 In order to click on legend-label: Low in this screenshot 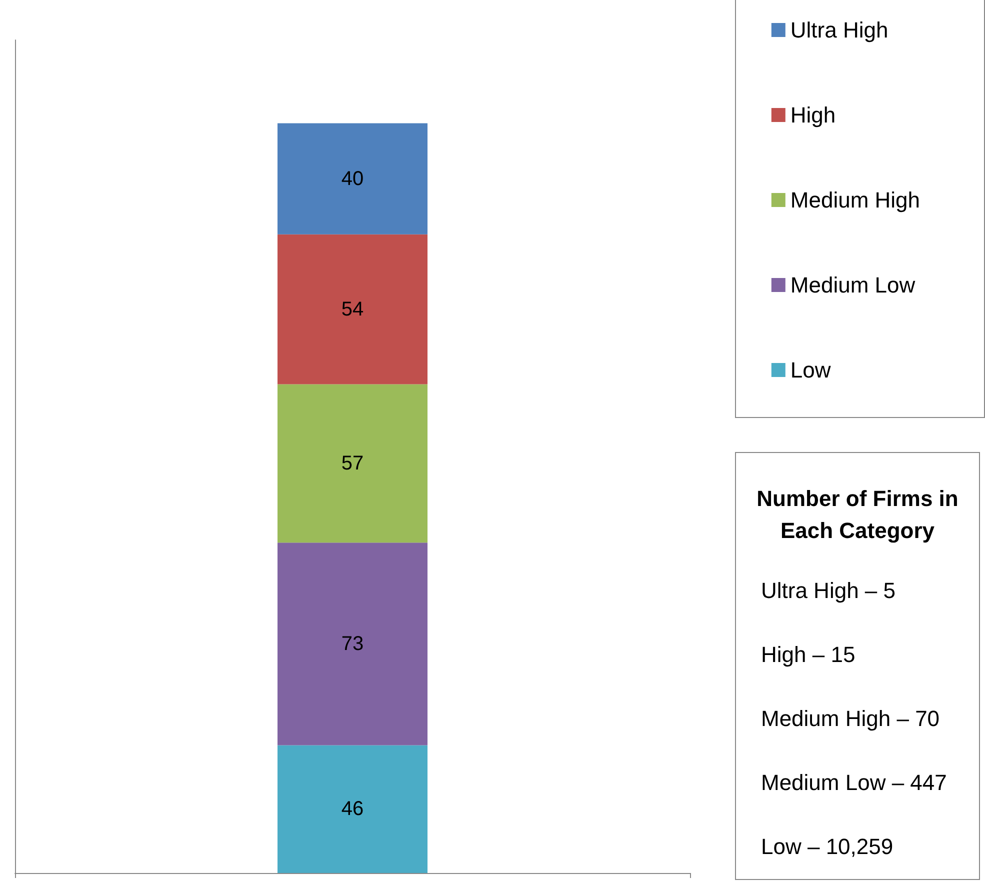, I will do `click(810, 370)`.